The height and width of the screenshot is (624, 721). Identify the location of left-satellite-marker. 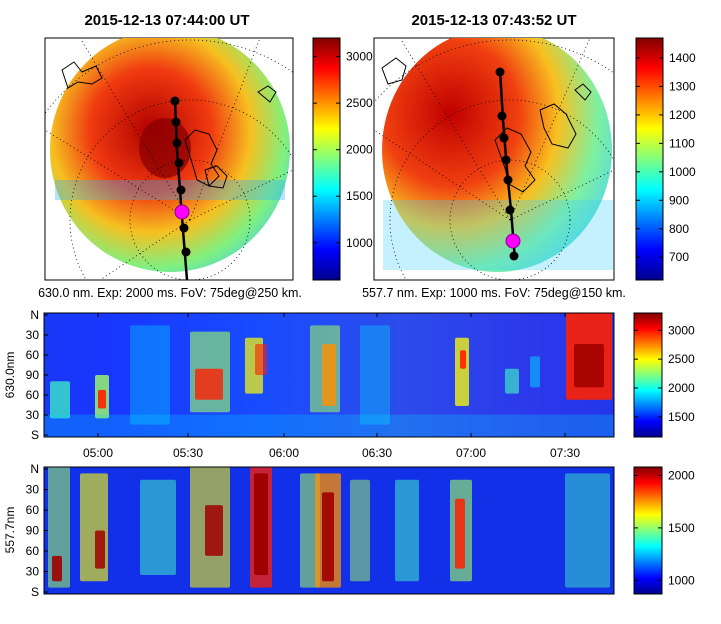
(182, 212).